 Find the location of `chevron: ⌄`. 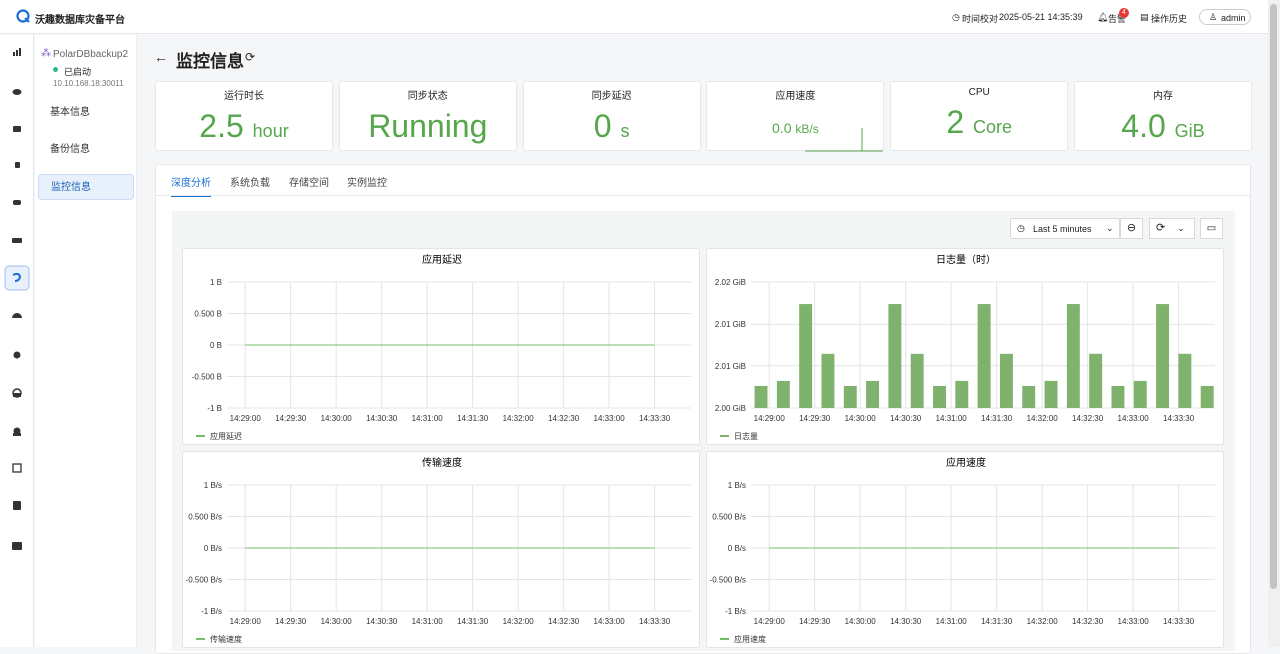

chevron: ⌄ is located at coordinates (1110, 228).